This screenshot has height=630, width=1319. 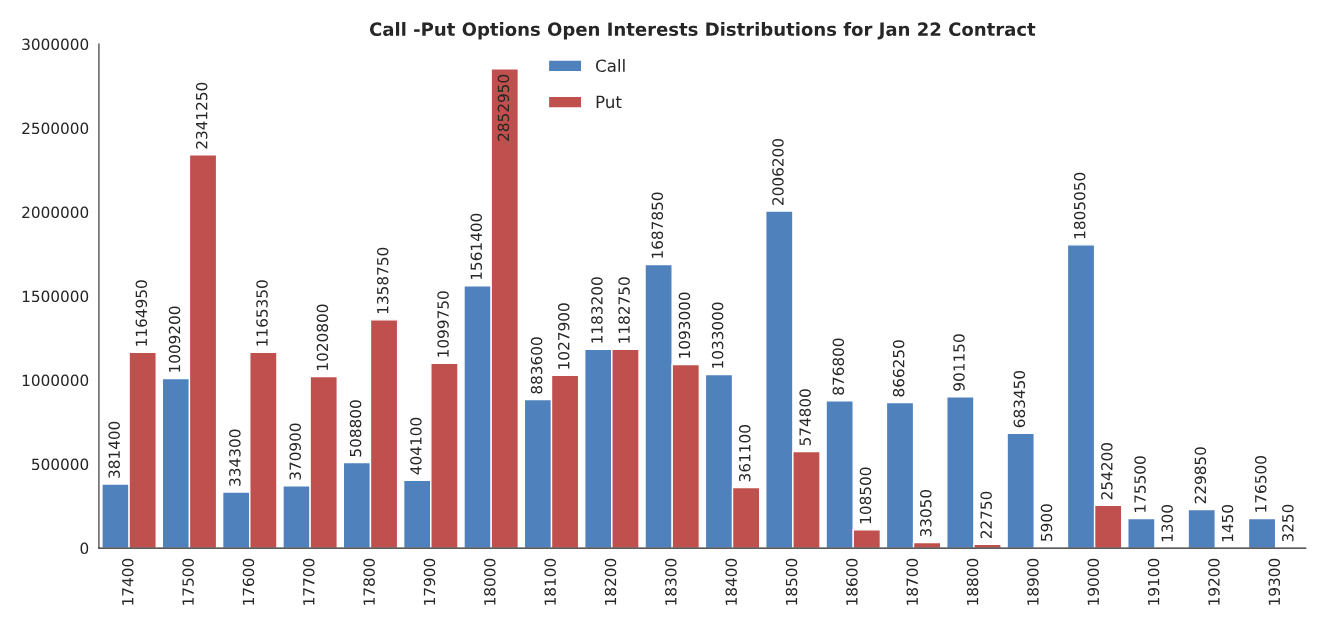 I want to click on x-tick-label: 17400, so click(x=127, y=581).